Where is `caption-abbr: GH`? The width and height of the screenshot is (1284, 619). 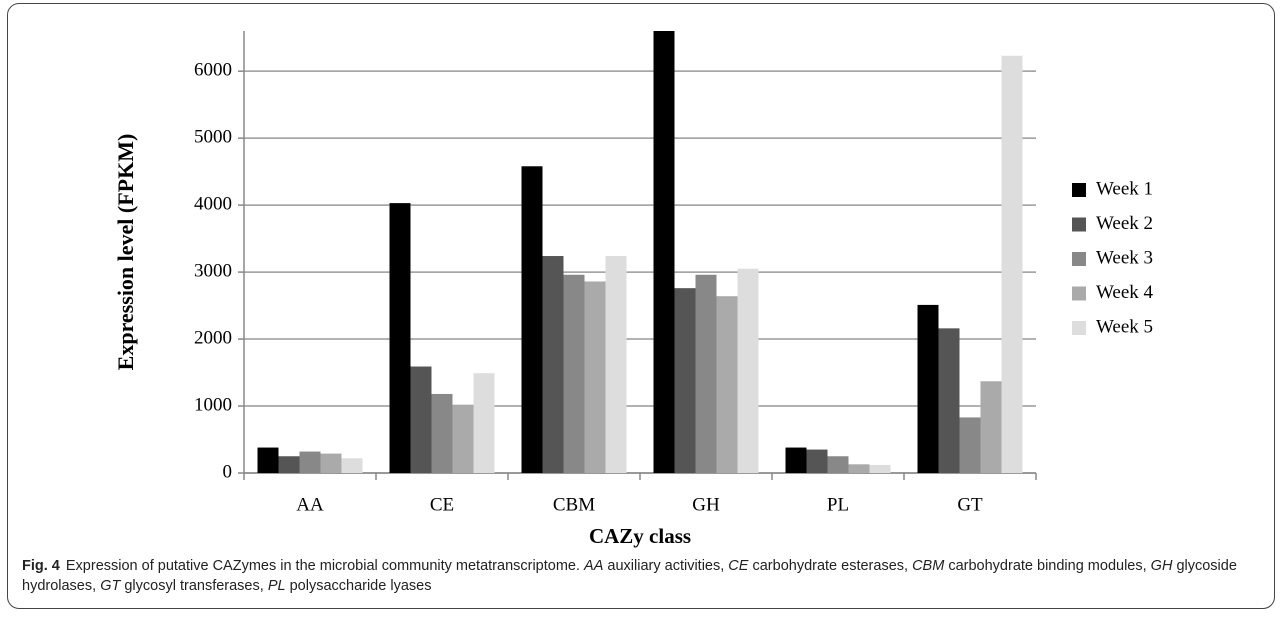
caption-abbr: GH is located at coordinates (1161, 566).